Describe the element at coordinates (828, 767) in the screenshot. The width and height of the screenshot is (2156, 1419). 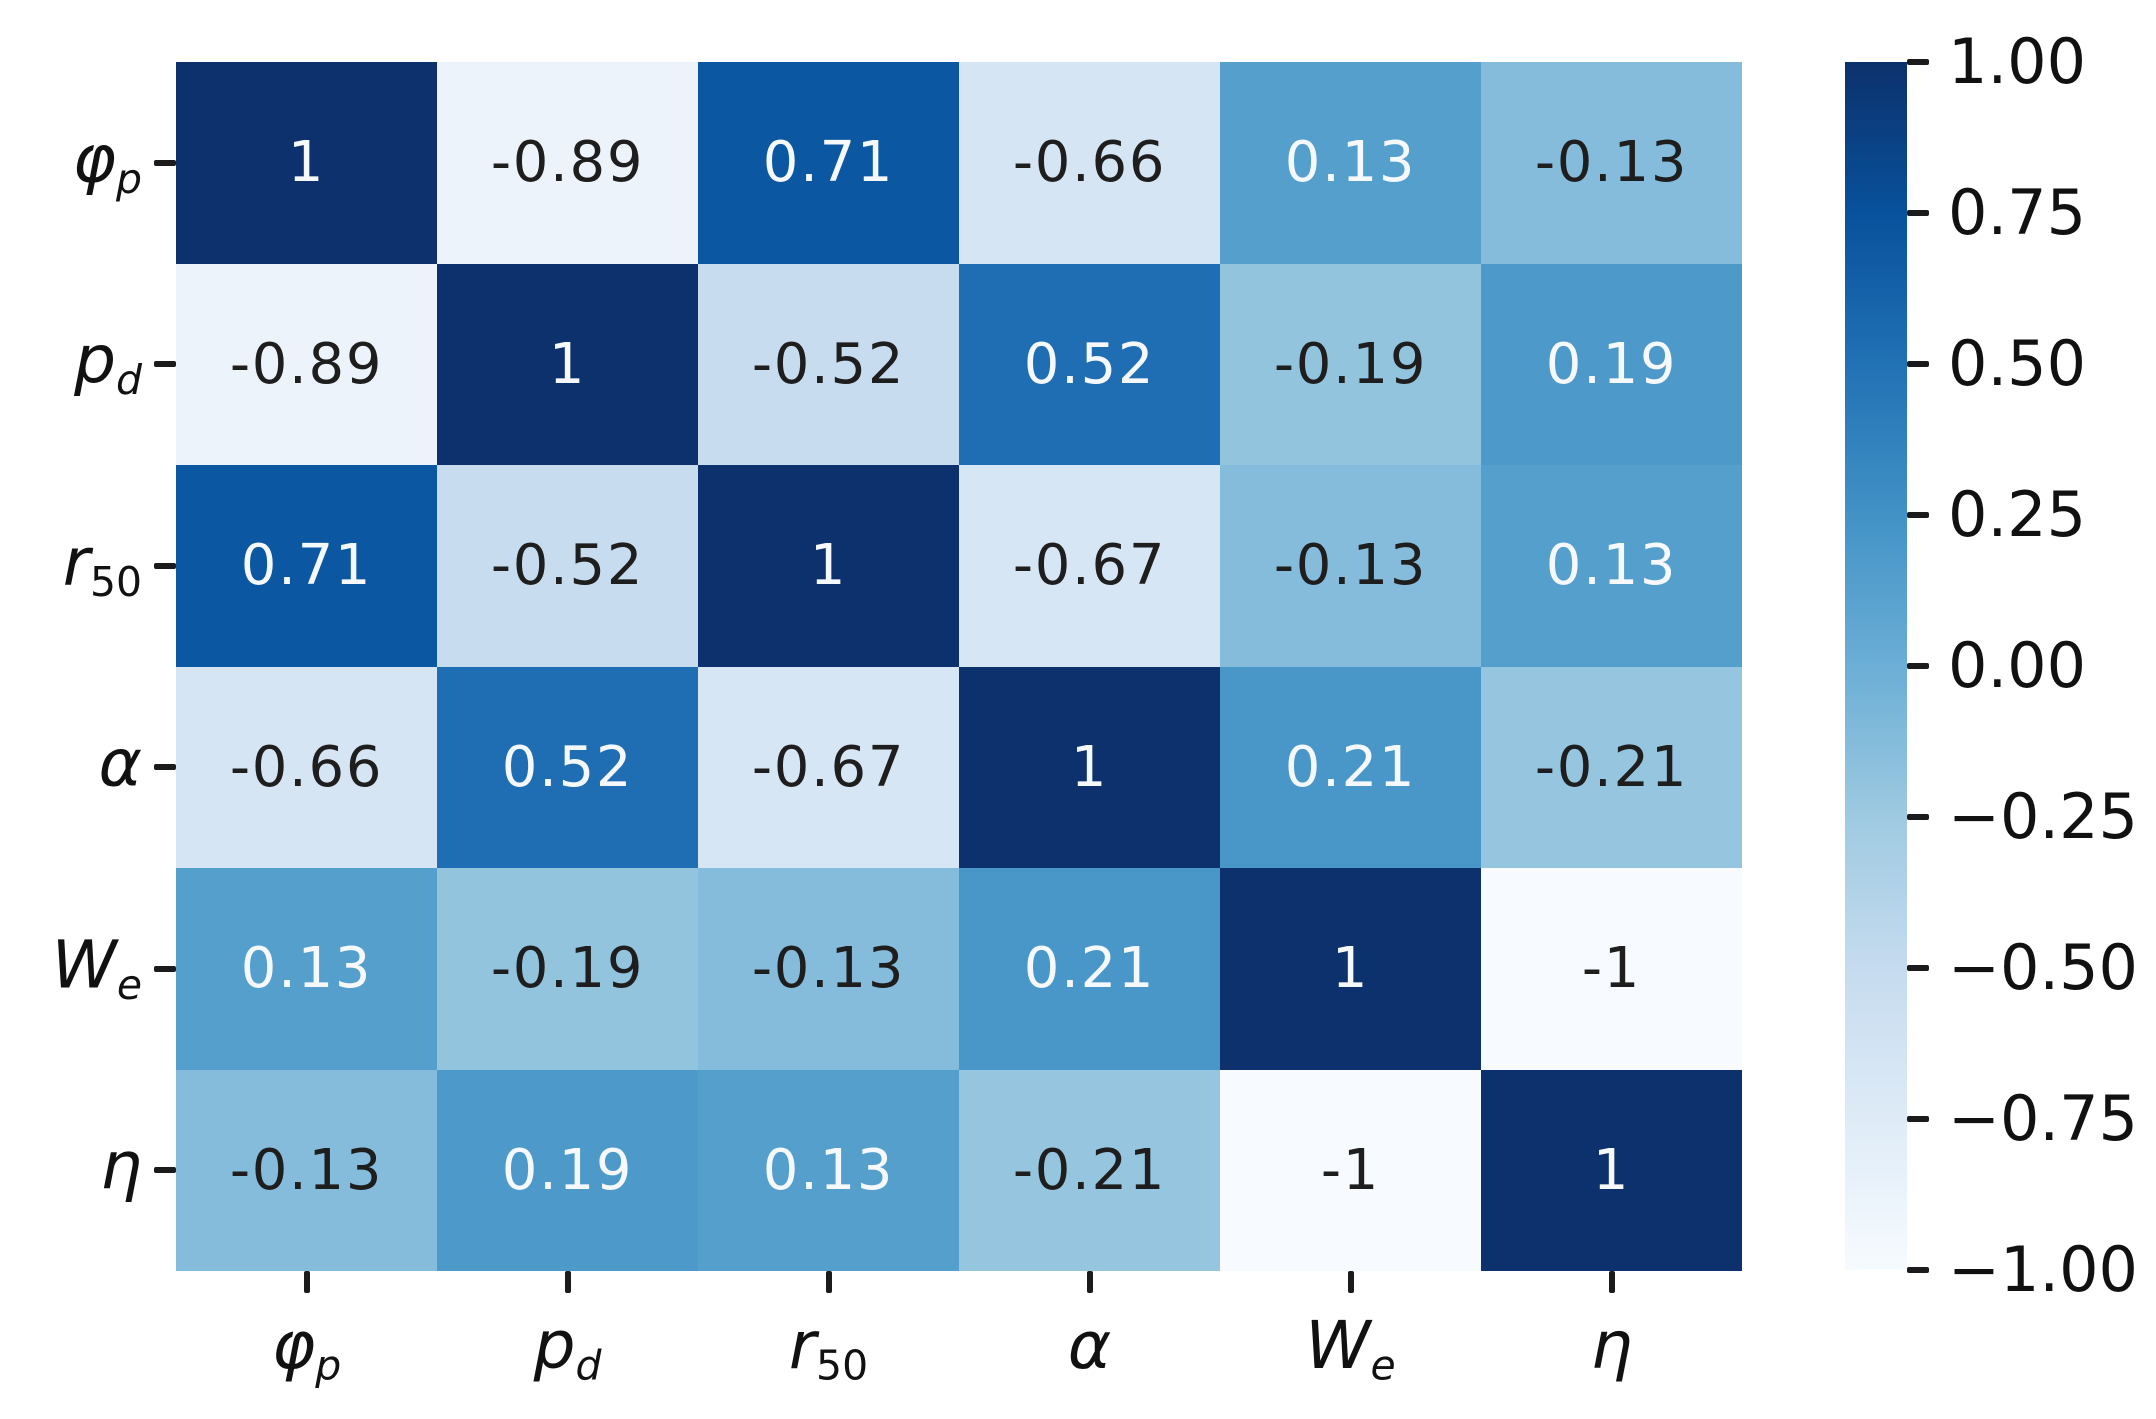
I see `heatmap-cell: -0.67` at that location.